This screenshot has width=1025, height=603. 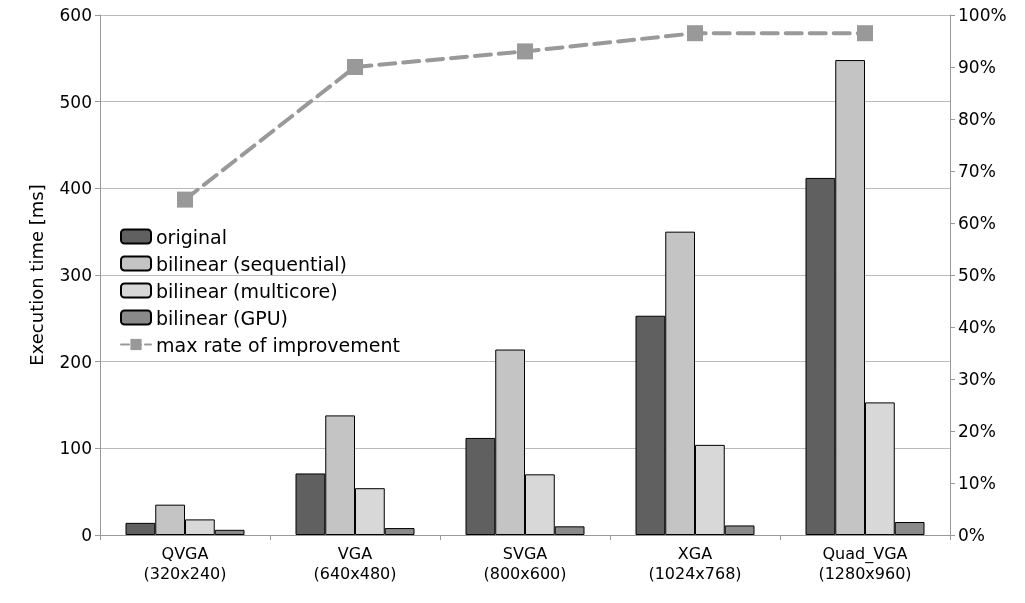 What do you see at coordinates (982, 15) in the screenshot?
I see `y2-tick-label: 100%` at bounding box center [982, 15].